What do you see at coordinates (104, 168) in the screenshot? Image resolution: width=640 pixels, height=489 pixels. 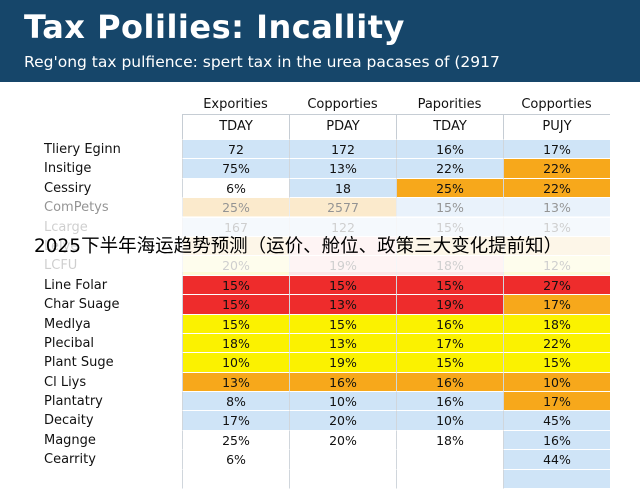 I see `row-label: Insitige` at bounding box center [104, 168].